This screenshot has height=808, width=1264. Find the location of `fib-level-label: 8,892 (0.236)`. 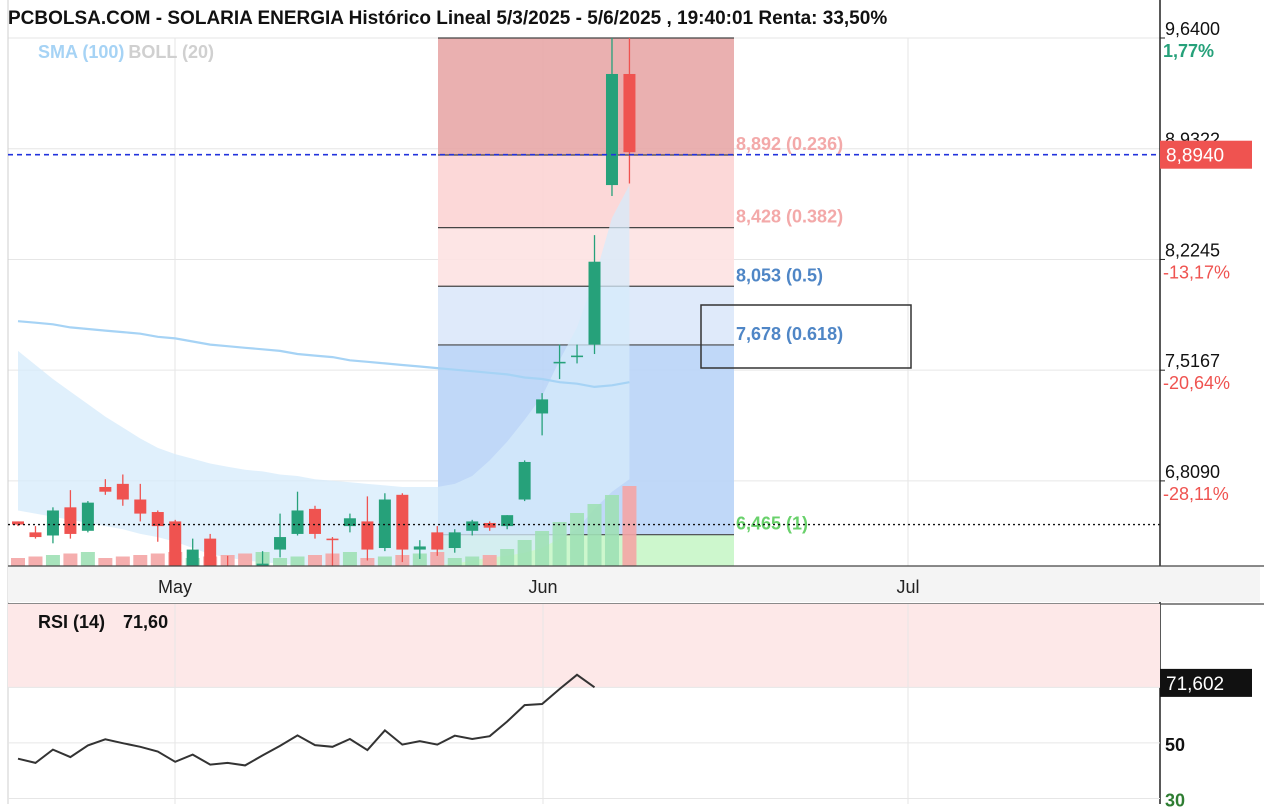

fib-level-label: 8,892 (0.236) is located at coordinates (789, 144).